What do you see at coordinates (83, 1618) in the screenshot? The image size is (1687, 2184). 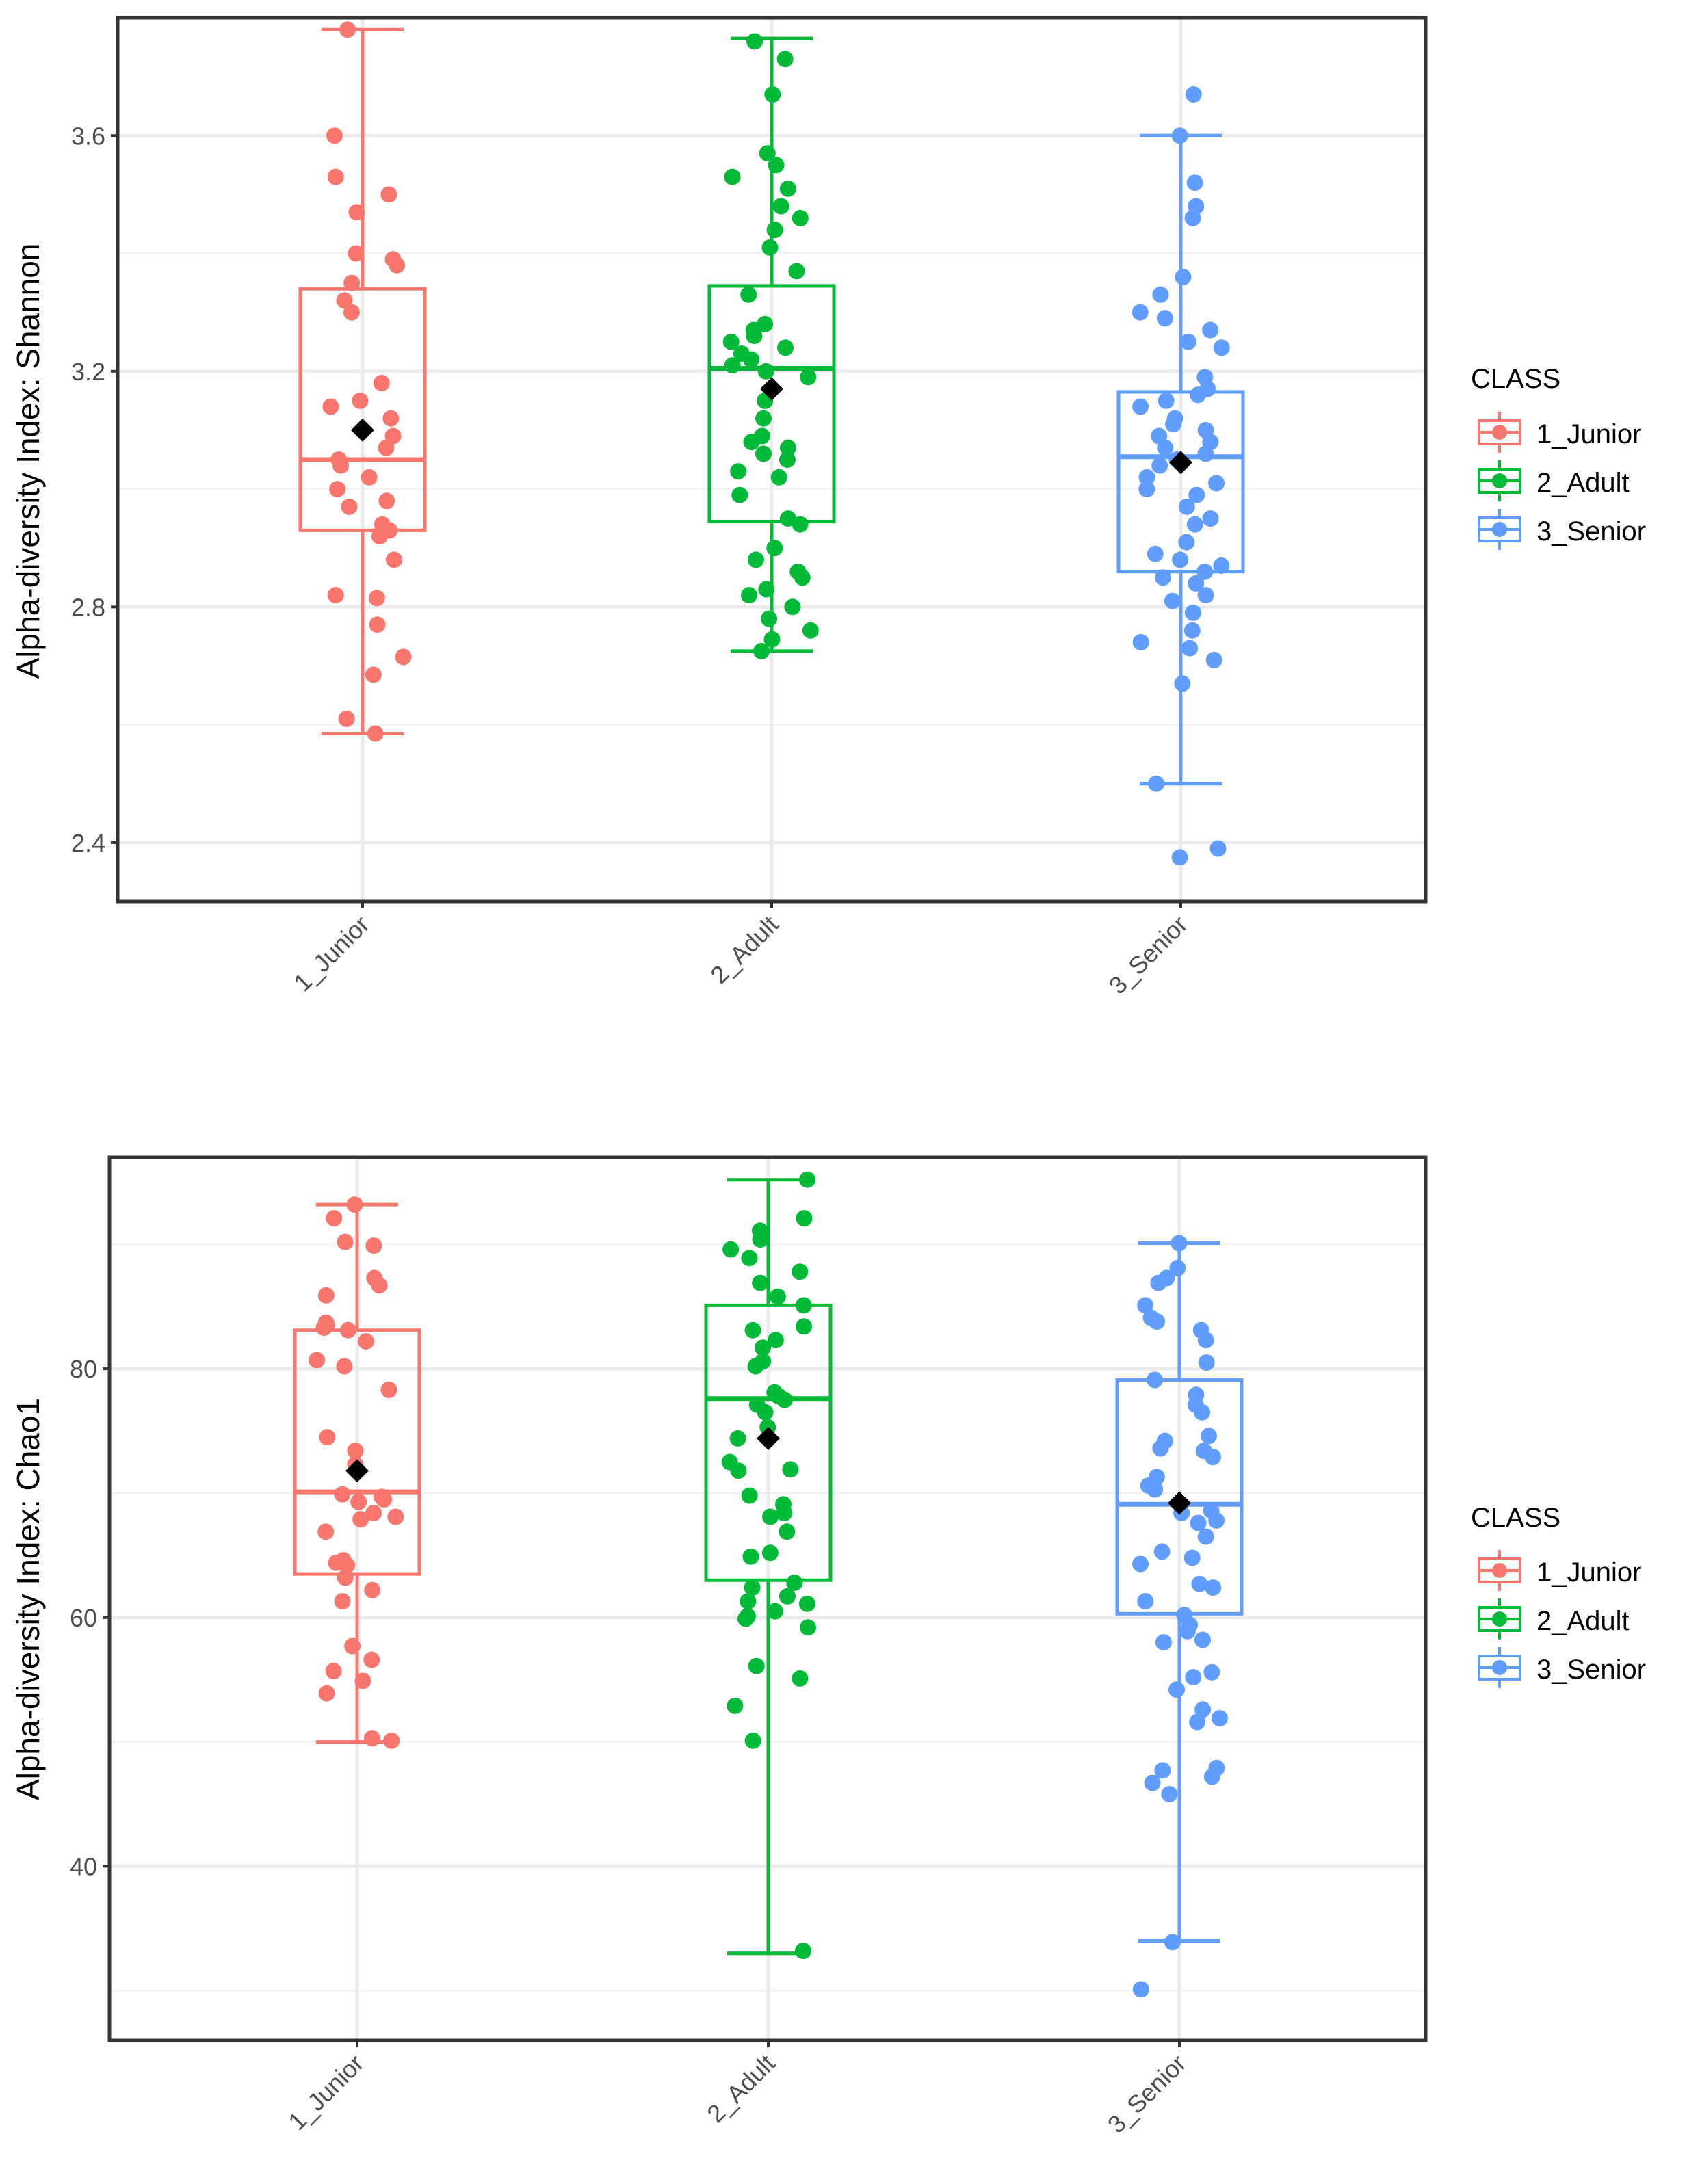 I see `chao1-y-tick-label: 60` at bounding box center [83, 1618].